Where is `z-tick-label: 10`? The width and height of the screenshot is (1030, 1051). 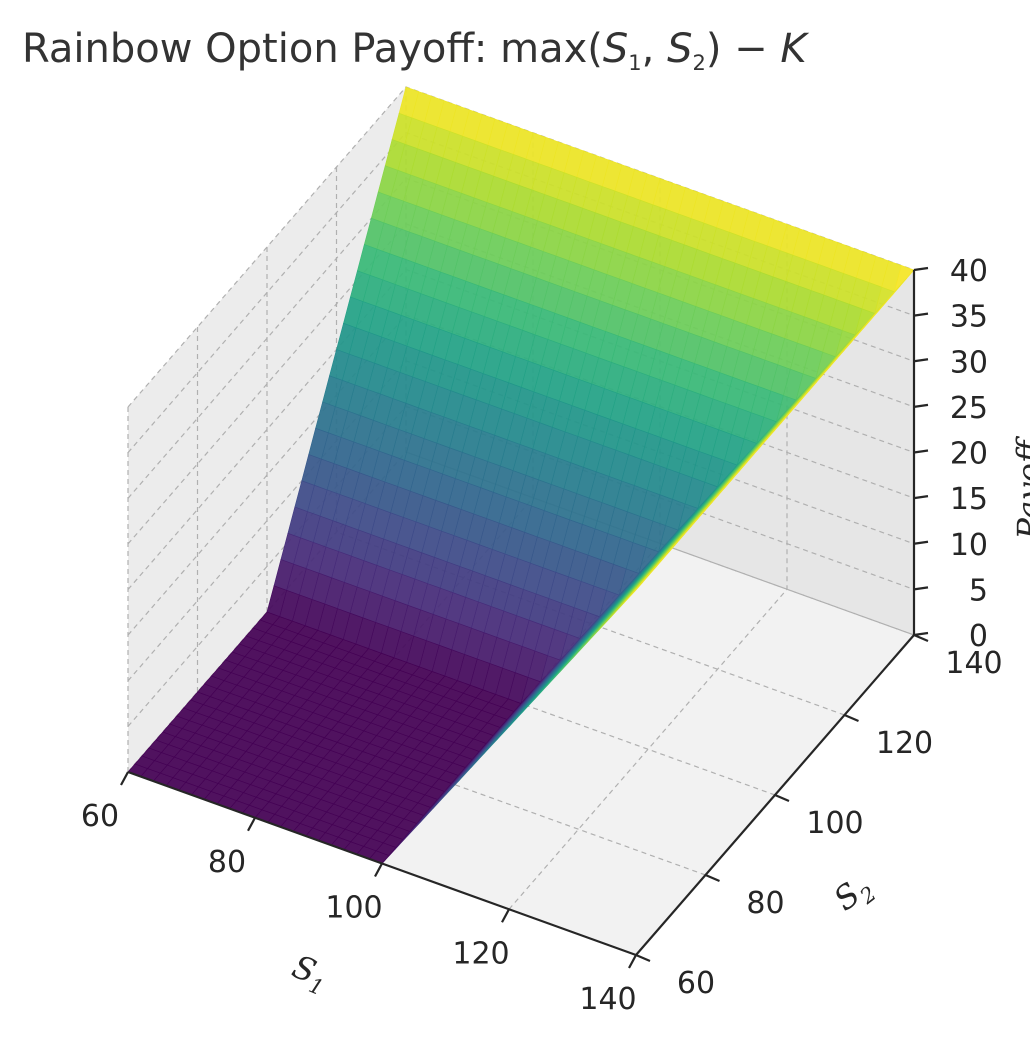
z-tick-label: 10 is located at coordinates (969, 545).